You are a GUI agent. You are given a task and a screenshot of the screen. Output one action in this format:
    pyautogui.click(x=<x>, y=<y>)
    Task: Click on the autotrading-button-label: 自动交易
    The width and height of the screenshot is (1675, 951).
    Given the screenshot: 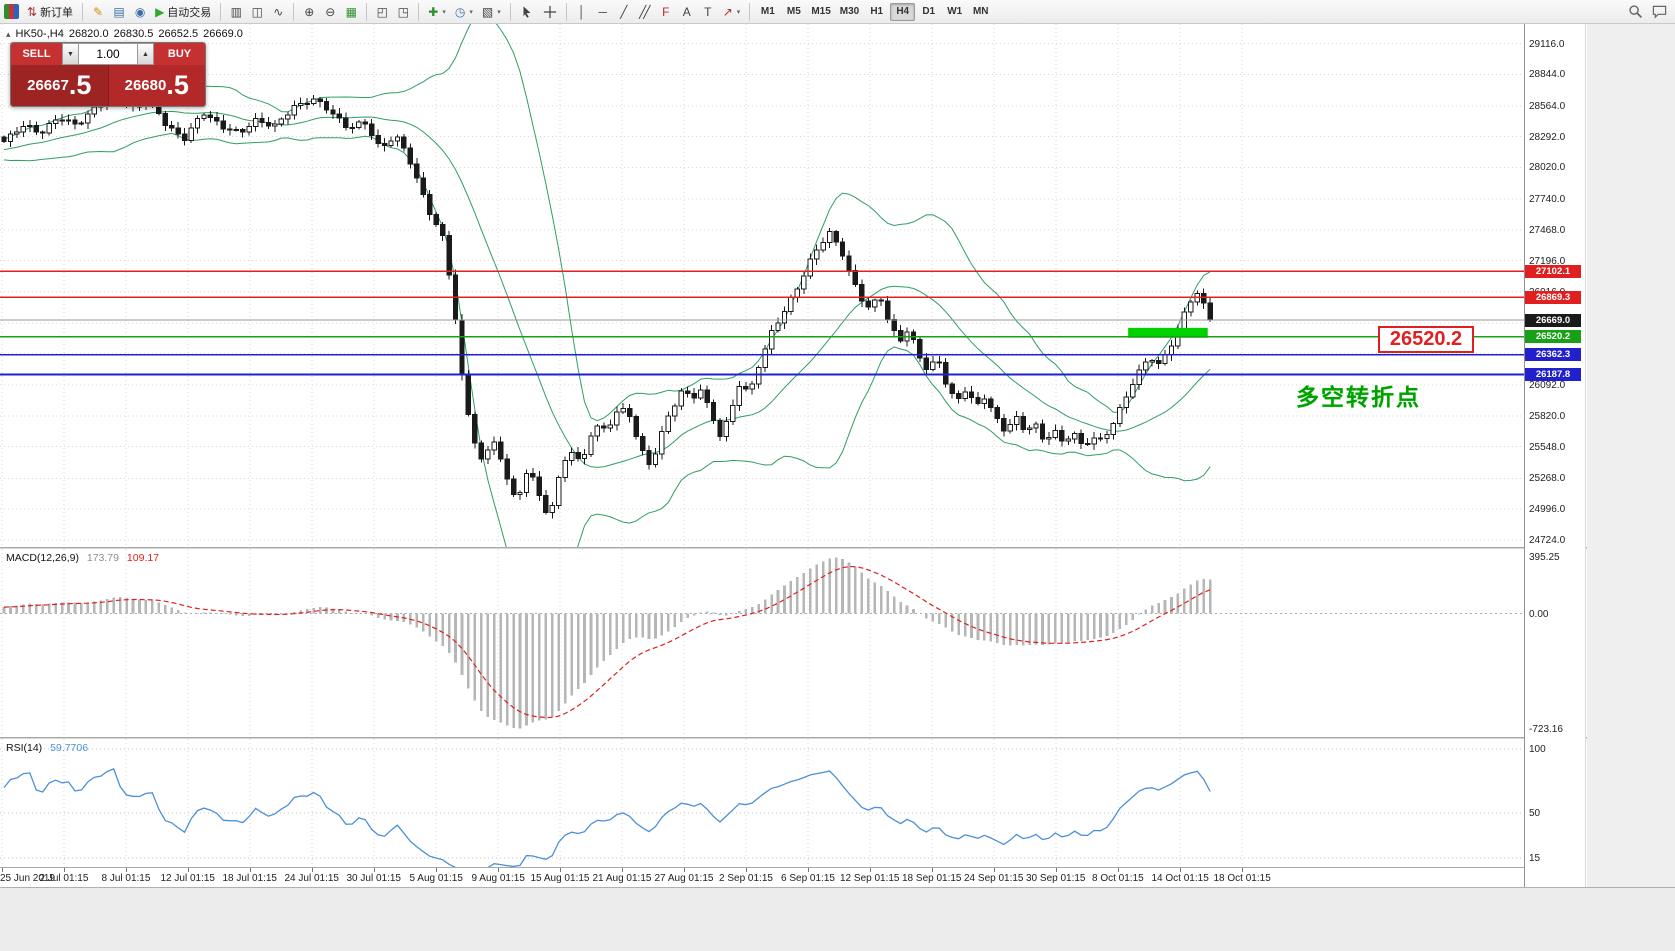 What is the action you would take?
    pyautogui.click(x=189, y=12)
    